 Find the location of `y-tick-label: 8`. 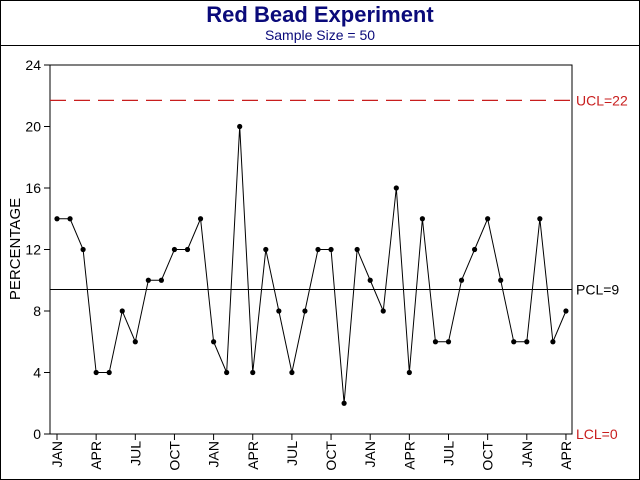

y-tick-label: 8 is located at coordinates (37, 311).